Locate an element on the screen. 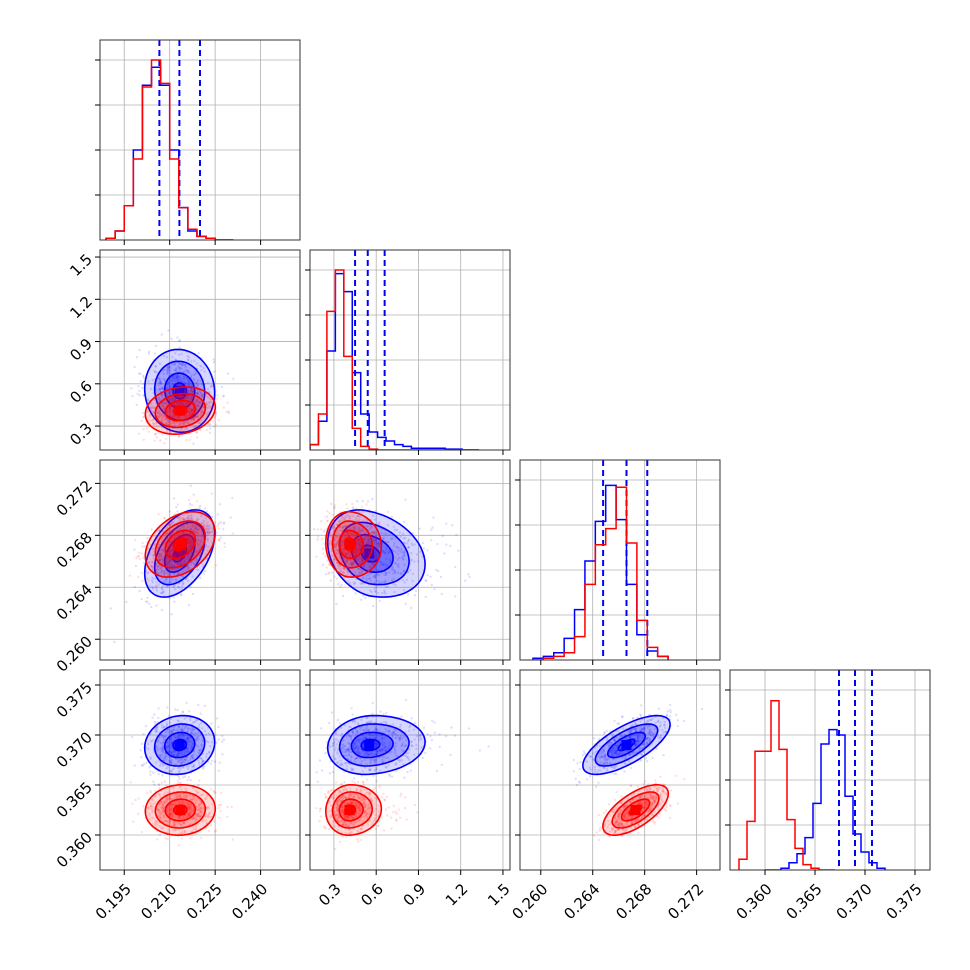 This screenshot has width=970, height=970. plot-area is located at coordinates (410, 350).